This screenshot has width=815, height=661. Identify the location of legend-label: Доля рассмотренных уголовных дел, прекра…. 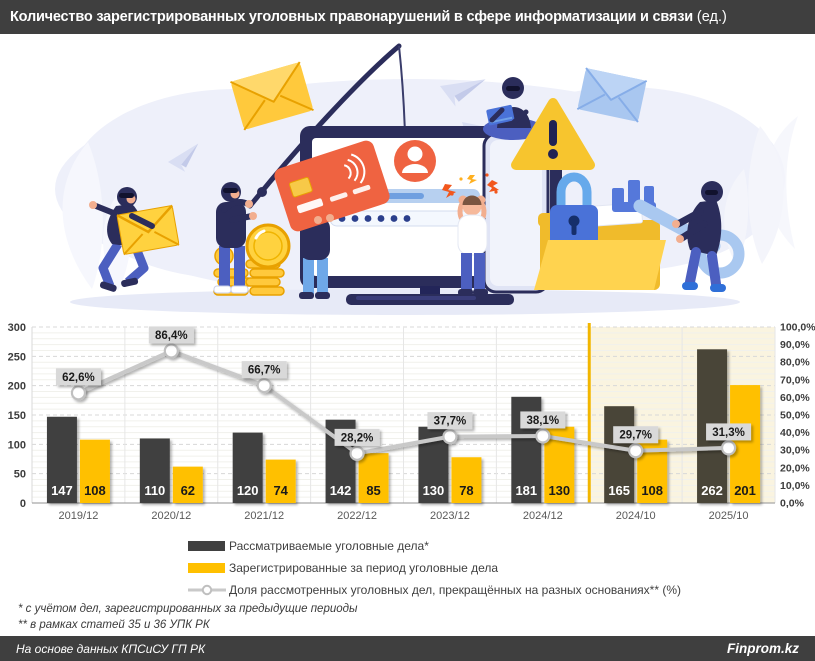
(455, 590).